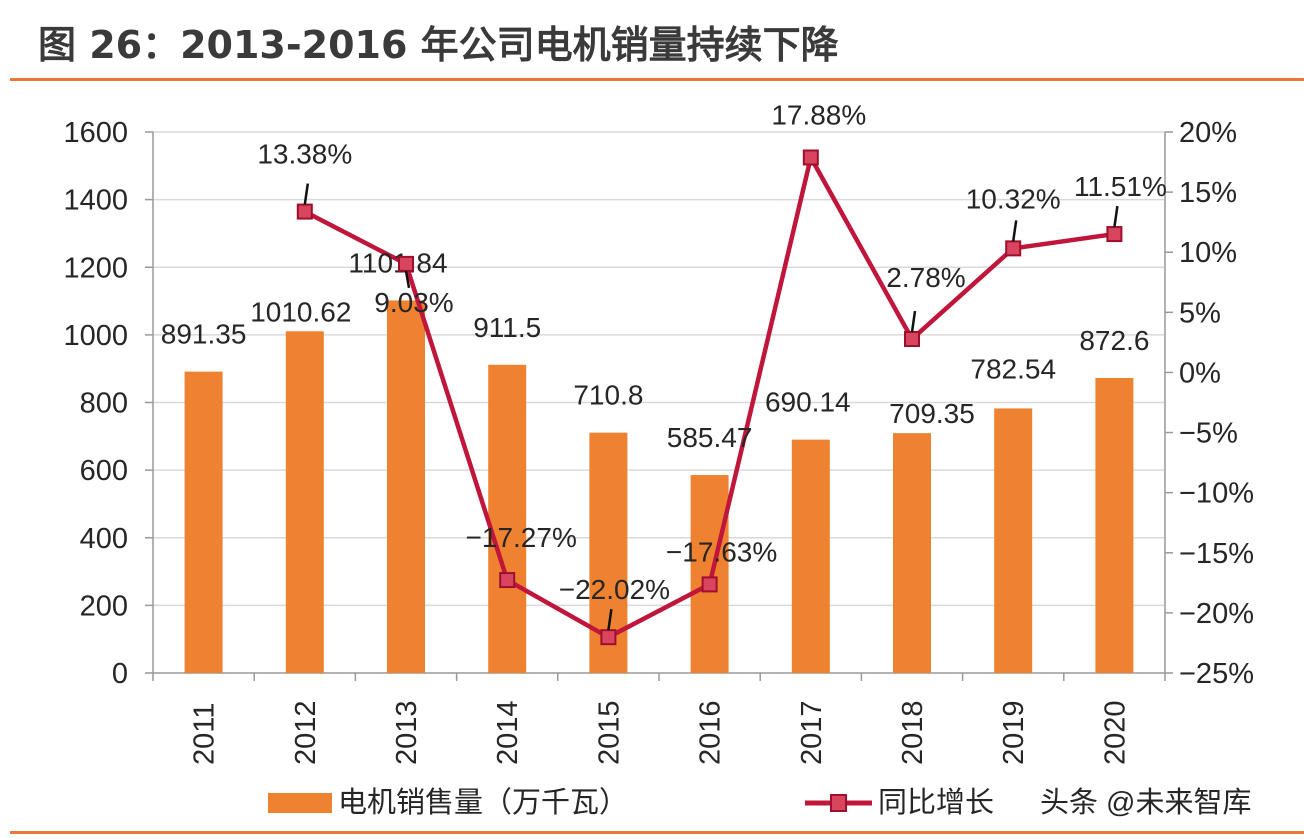  What do you see at coordinates (304, 211) in the screenshot?
I see `growth-marker-2012` at bounding box center [304, 211].